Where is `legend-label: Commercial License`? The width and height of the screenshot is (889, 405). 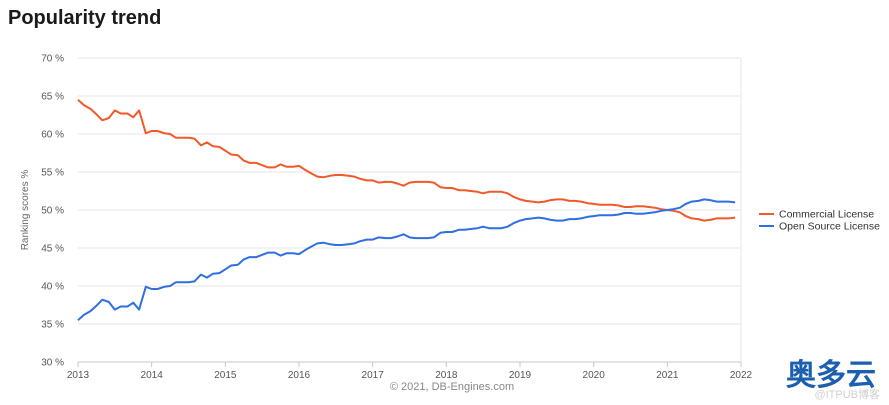 legend-label: Commercial License is located at coordinates (826, 215).